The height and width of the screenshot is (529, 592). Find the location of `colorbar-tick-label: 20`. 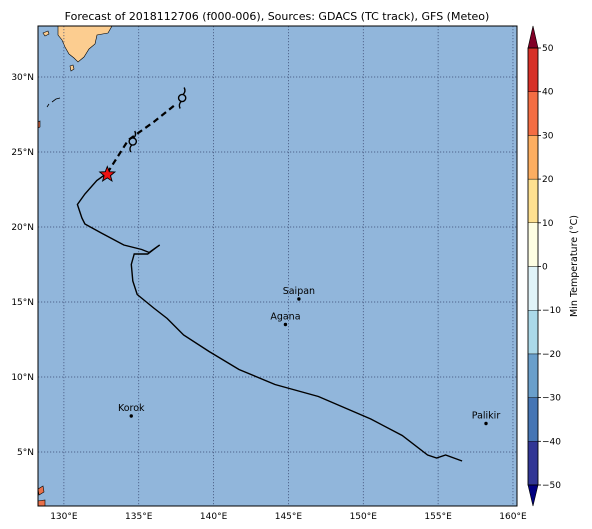

colorbar-tick-label: 20 is located at coordinates (548, 180).